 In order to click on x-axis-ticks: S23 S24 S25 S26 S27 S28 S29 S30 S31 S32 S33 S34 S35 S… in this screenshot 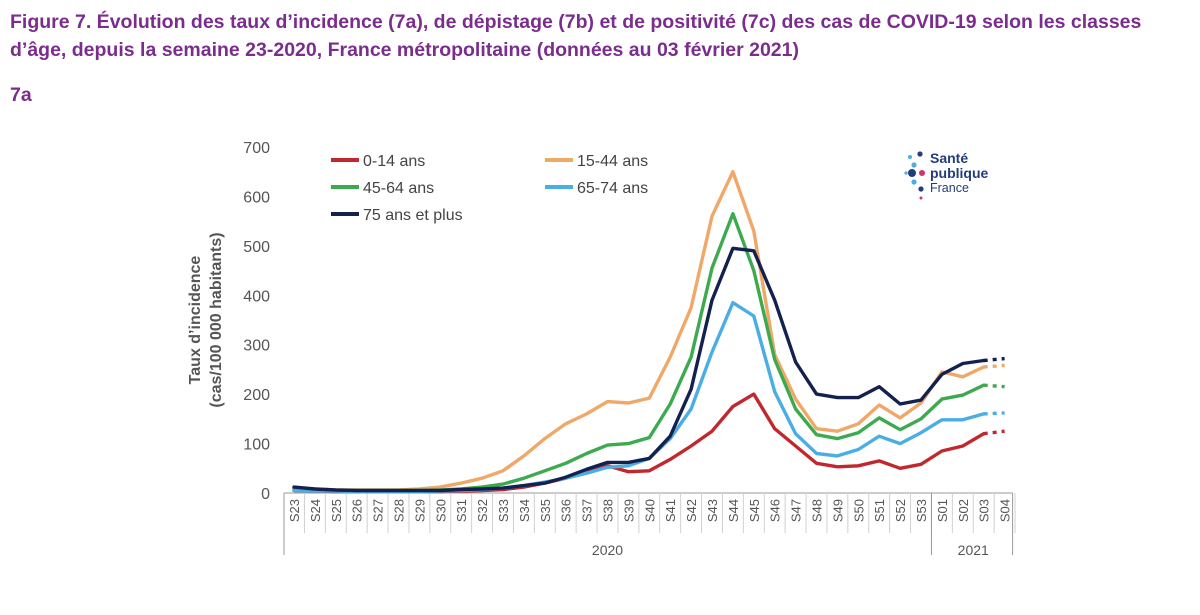, I will do `click(651, 513)`.